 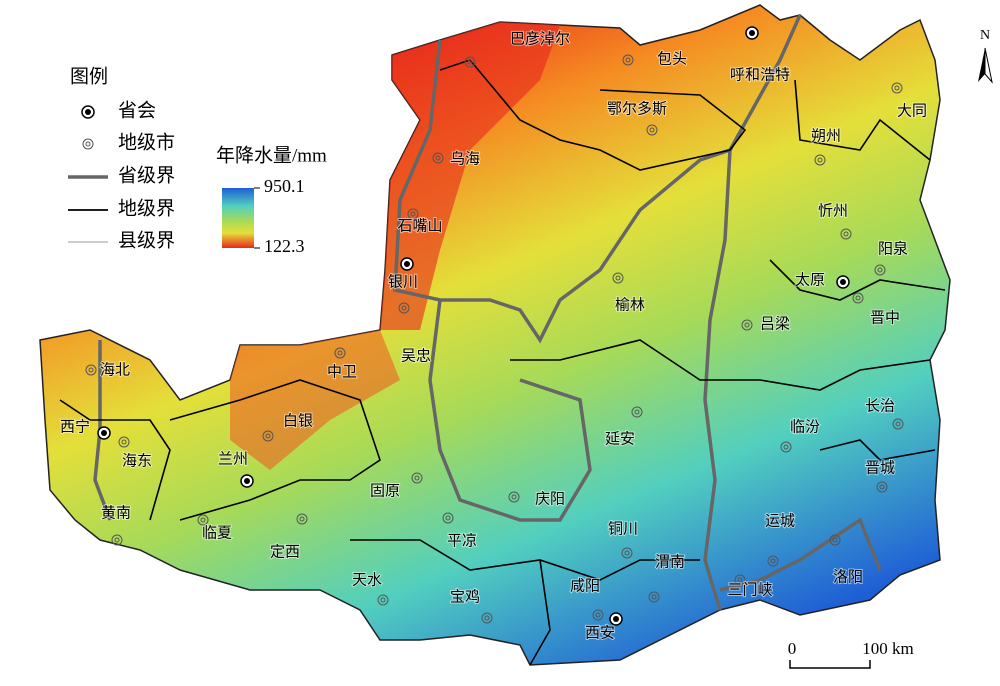 What do you see at coordinates (137, 110) in the screenshot?
I see `legend-item: 省会` at bounding box center [137, 110].